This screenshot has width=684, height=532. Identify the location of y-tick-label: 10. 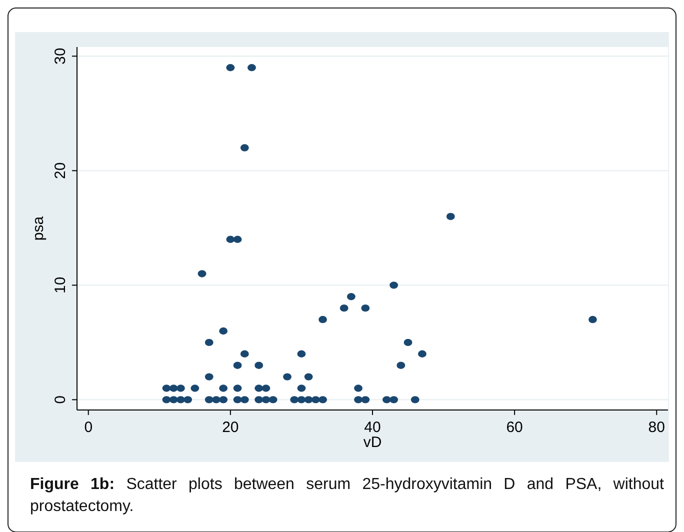
(60, 285).